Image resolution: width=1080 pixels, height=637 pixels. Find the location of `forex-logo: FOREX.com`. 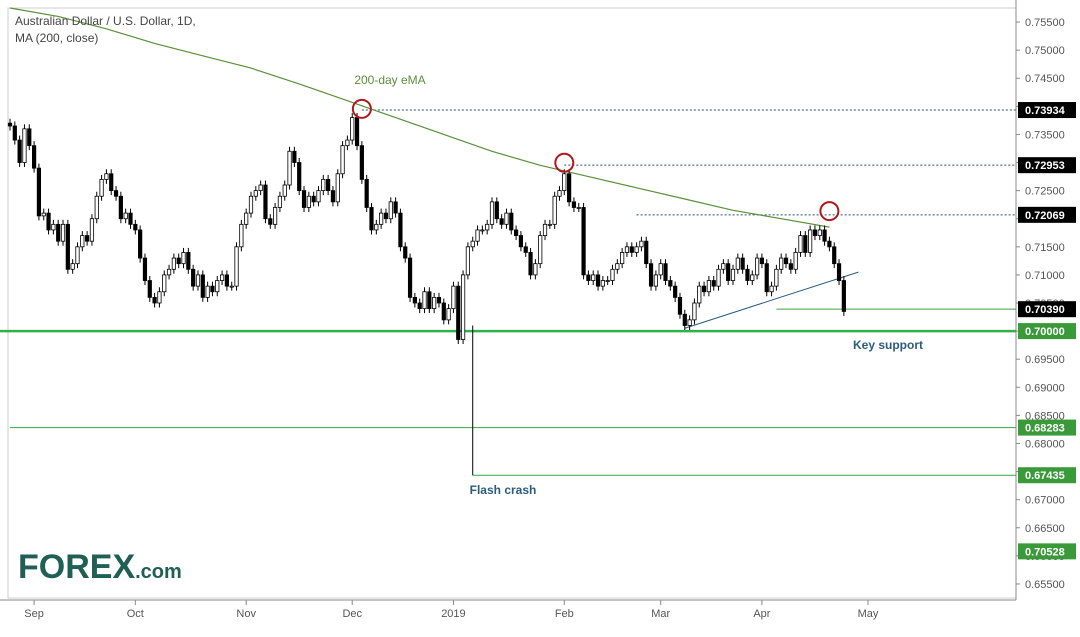

forex-logo: FOREX.com is located at coordinates (100, 567).